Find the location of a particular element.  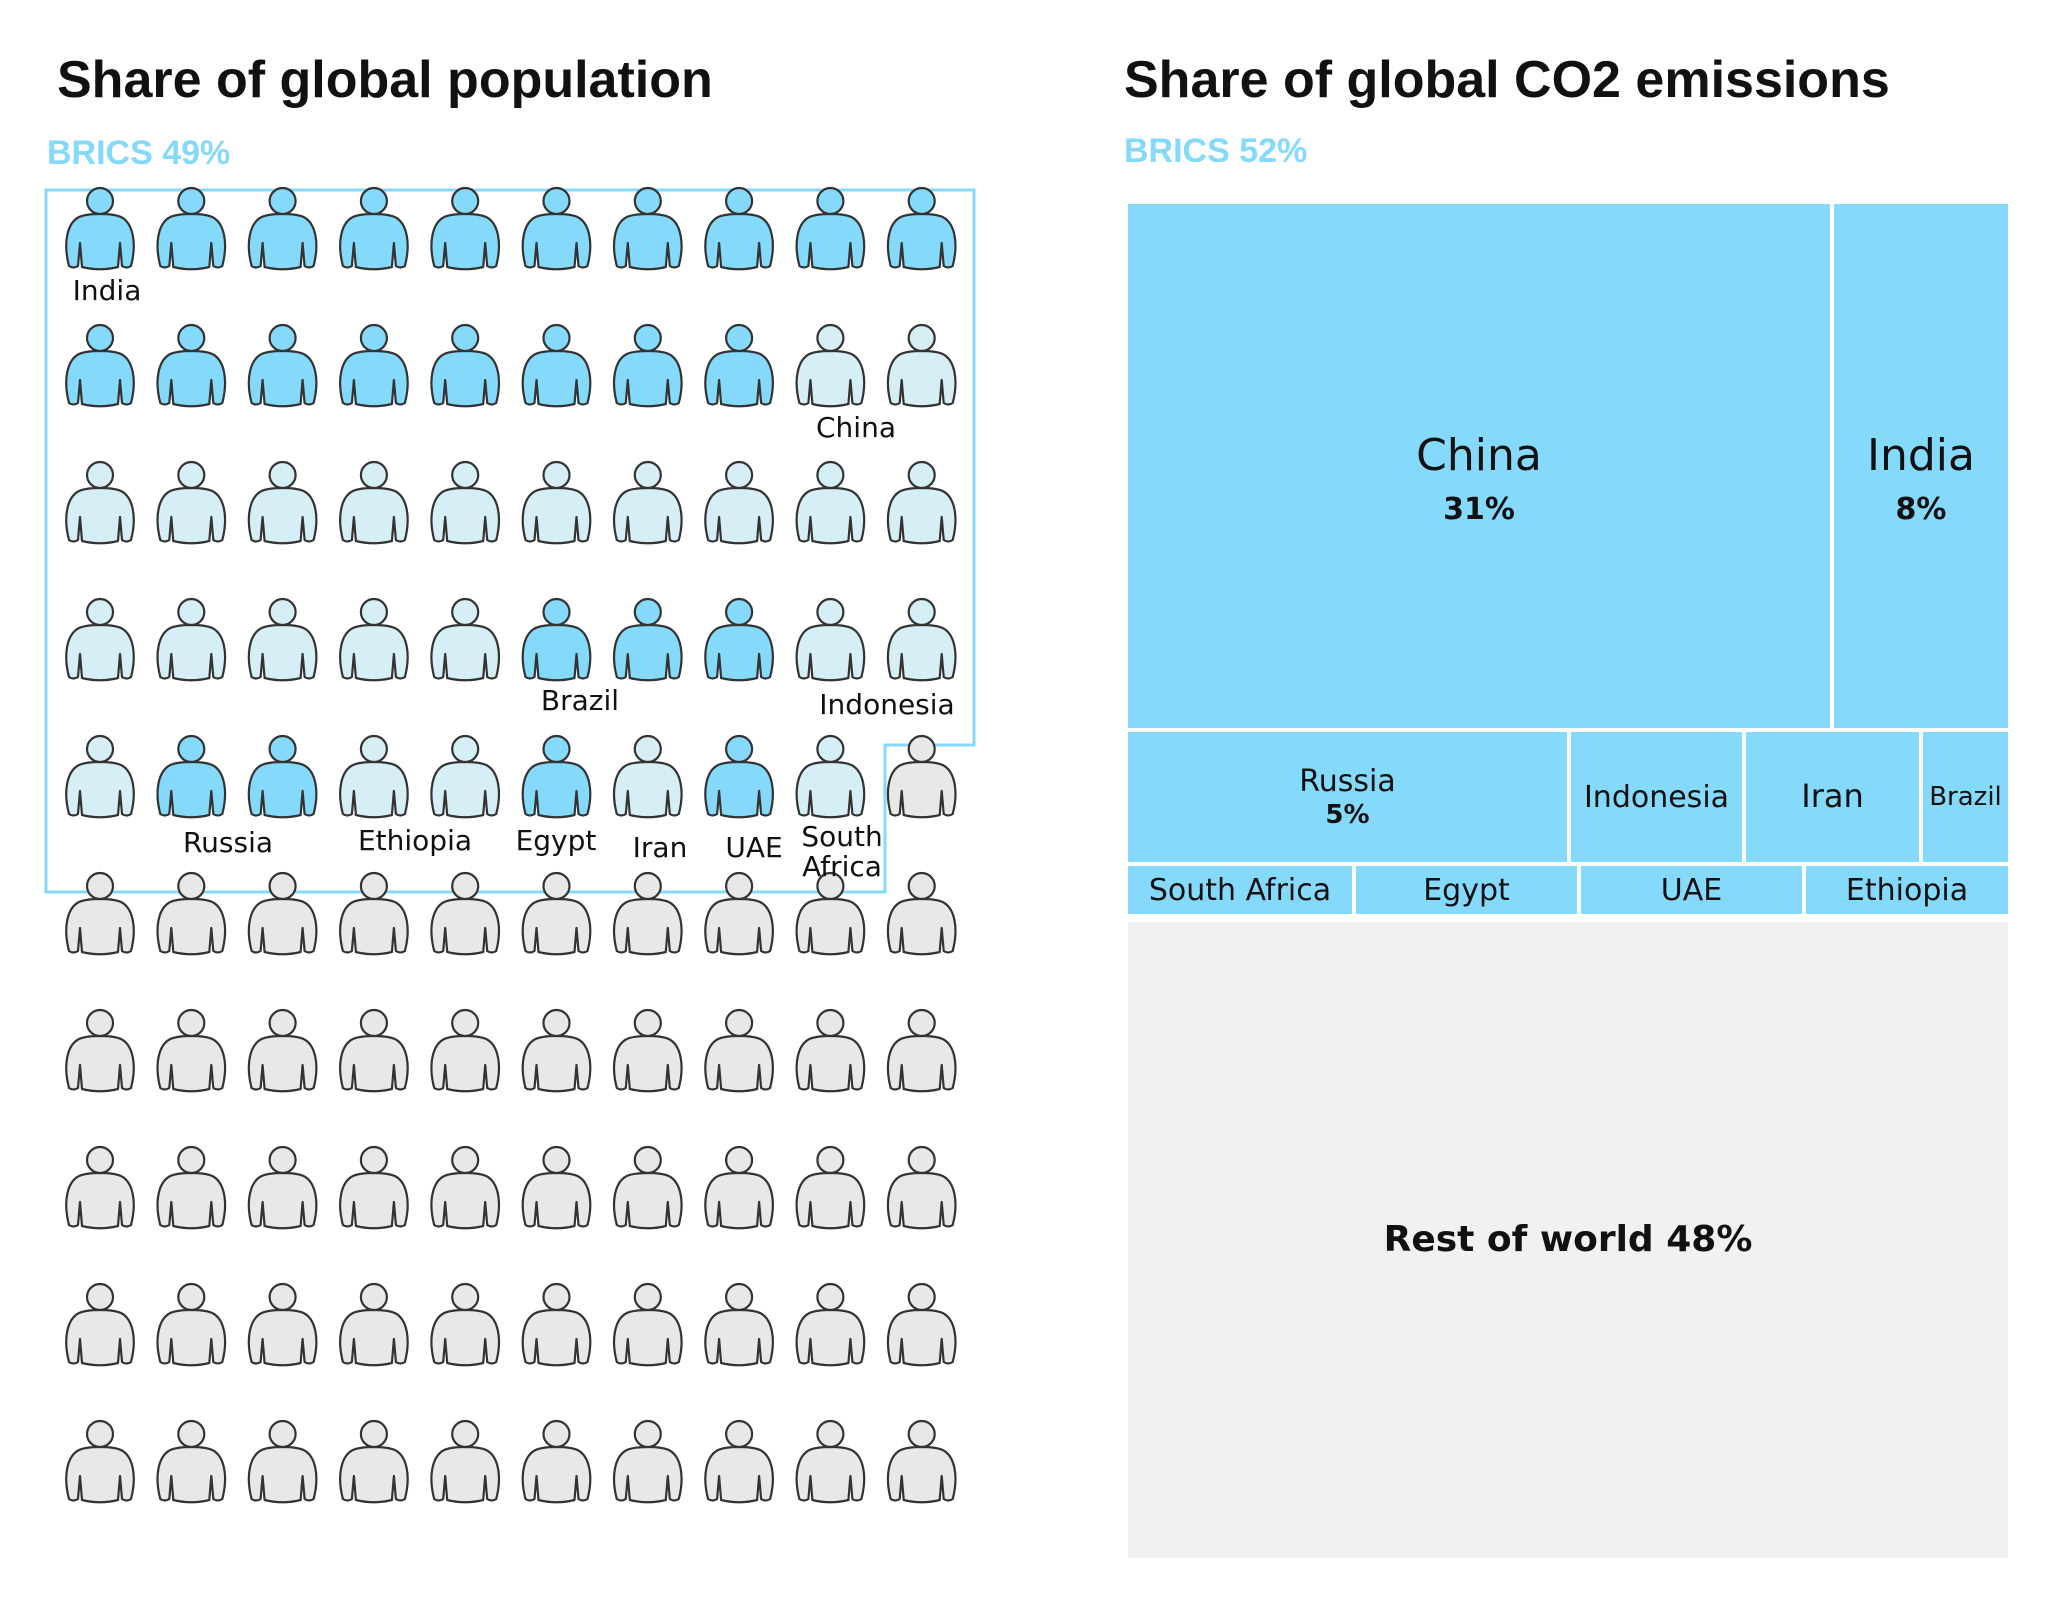

pictogram-label-brazil: Brazil is located at coordinates (580, 700).